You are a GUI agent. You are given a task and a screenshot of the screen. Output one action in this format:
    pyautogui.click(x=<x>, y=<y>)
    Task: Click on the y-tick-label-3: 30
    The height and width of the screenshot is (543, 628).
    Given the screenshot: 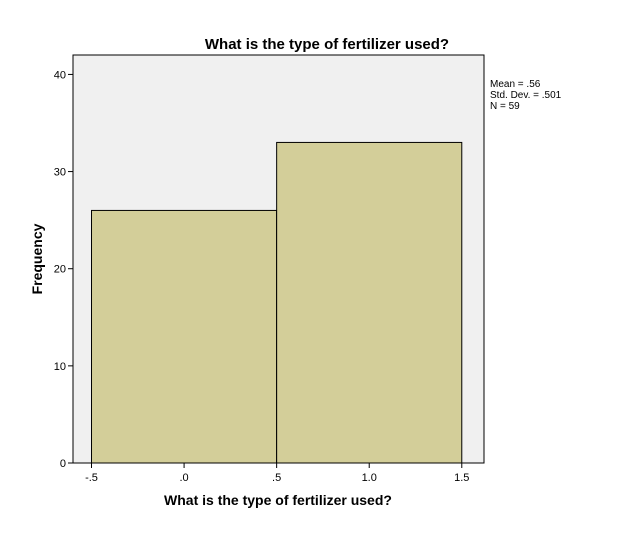 What is the action you would take?
    pyautogui.click(x=60, y=173)
    